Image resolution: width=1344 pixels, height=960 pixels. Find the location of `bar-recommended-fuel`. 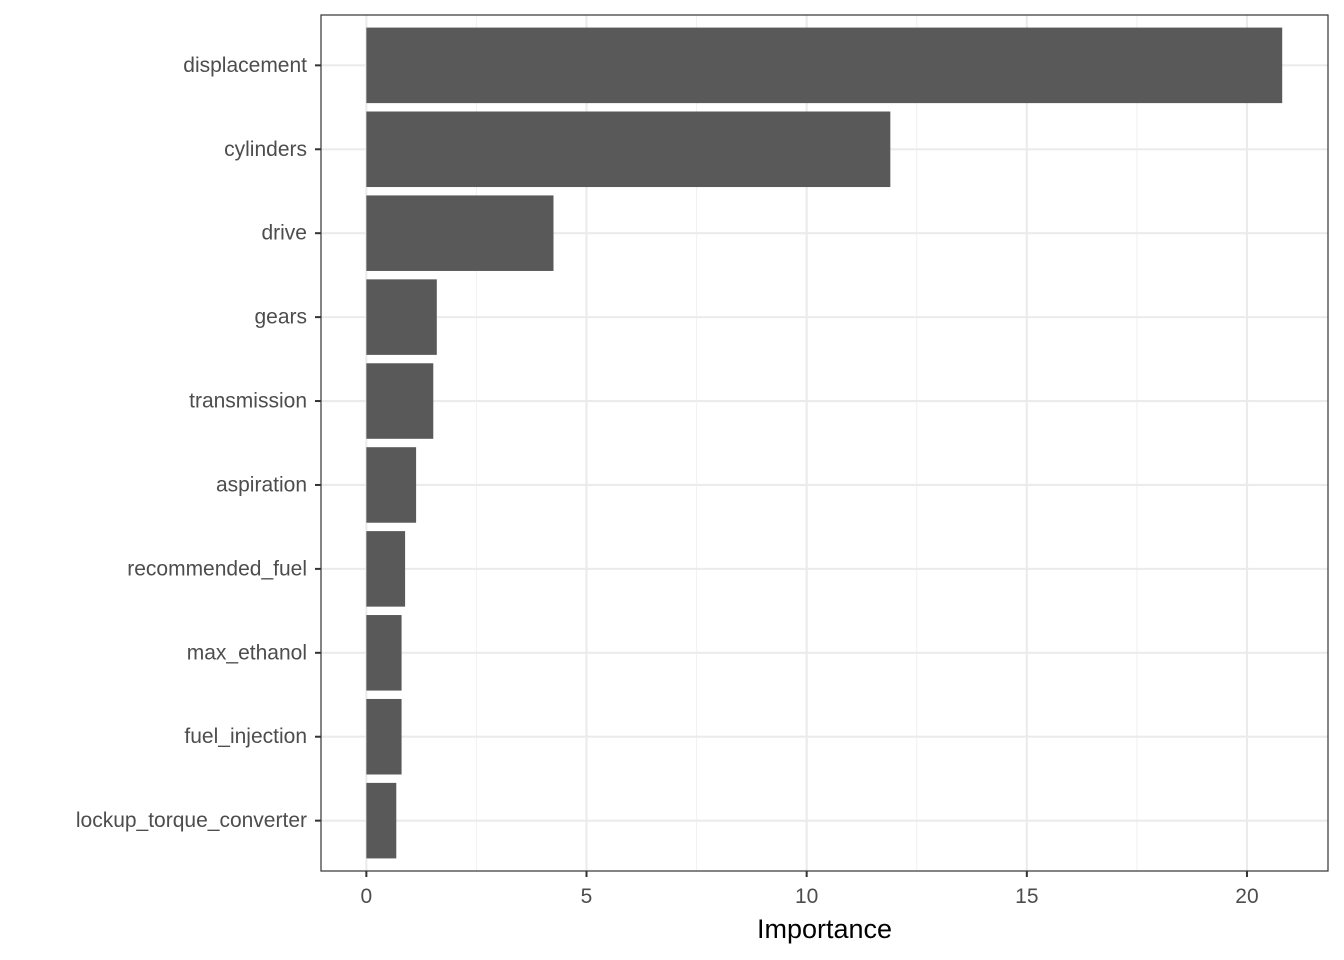

bar-recommended-fuel is located at coordinates (386, 569).